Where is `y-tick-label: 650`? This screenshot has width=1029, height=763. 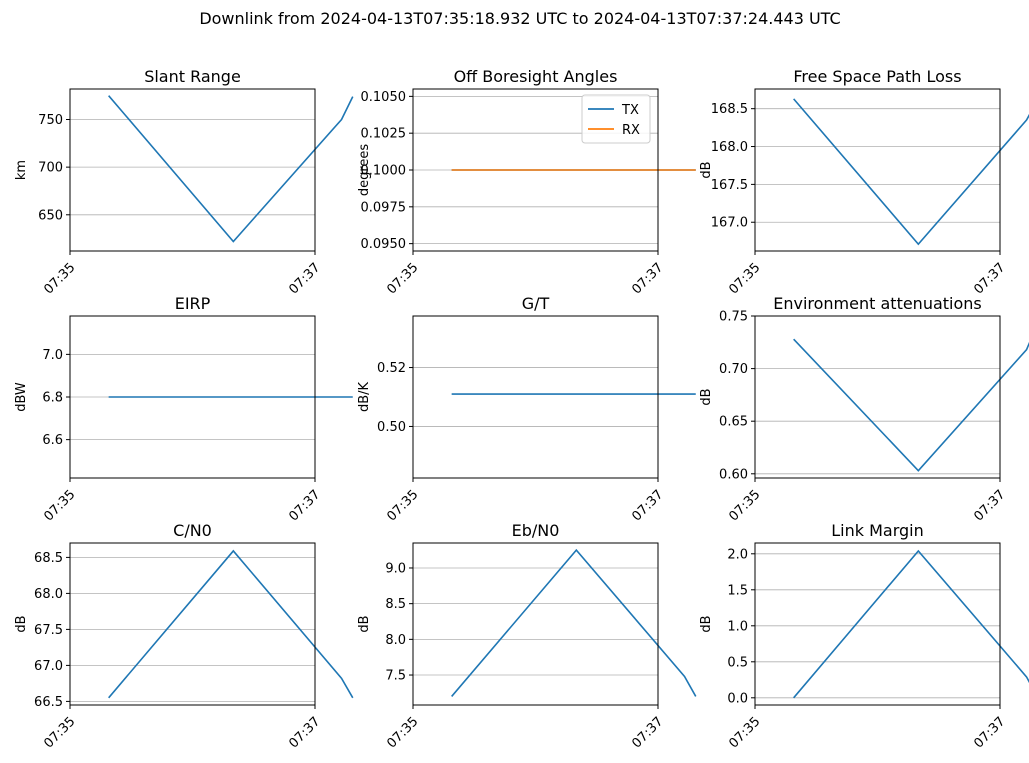 y-tick-label: 650 is located at coordinates (50, 215).